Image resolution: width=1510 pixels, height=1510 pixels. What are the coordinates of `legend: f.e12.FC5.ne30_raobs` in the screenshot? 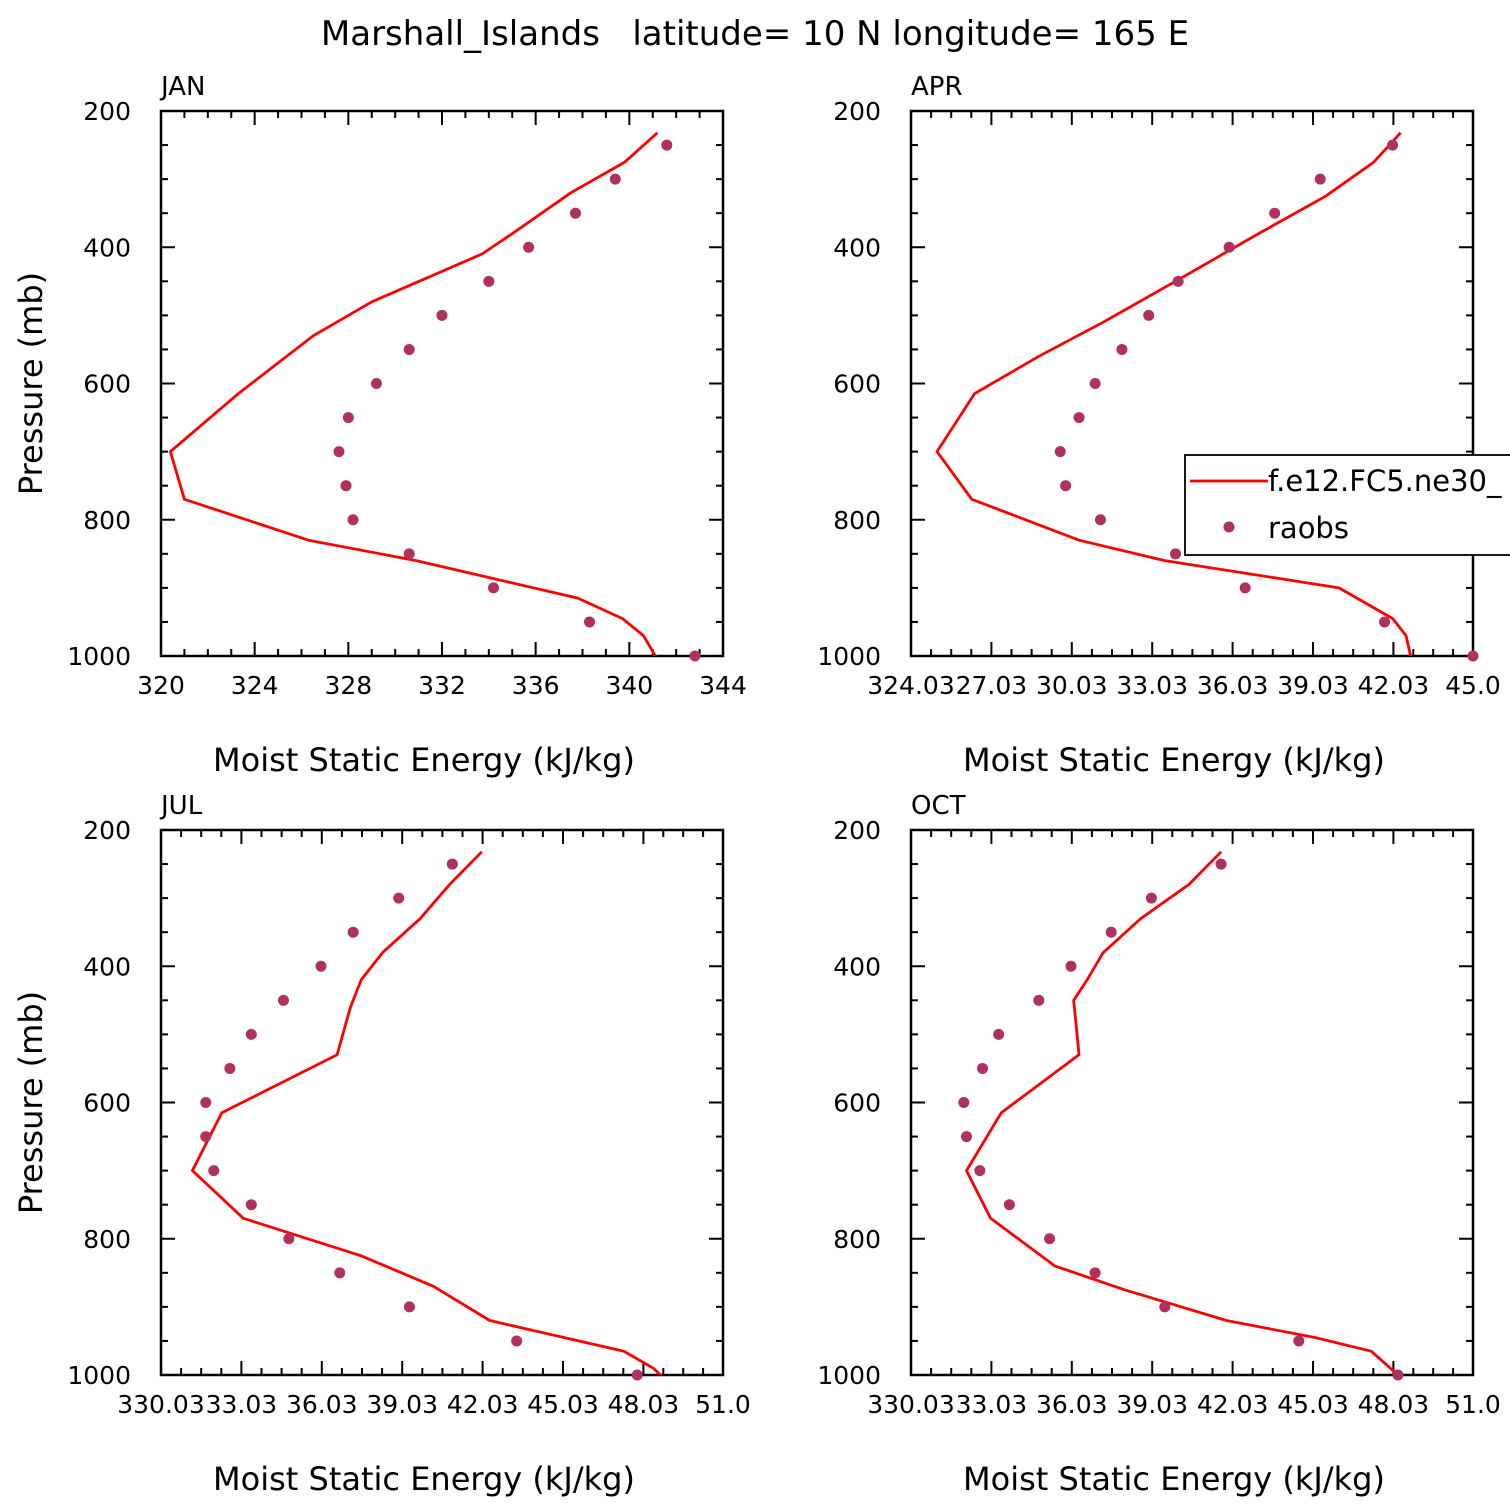 It's located at (1347, 505).